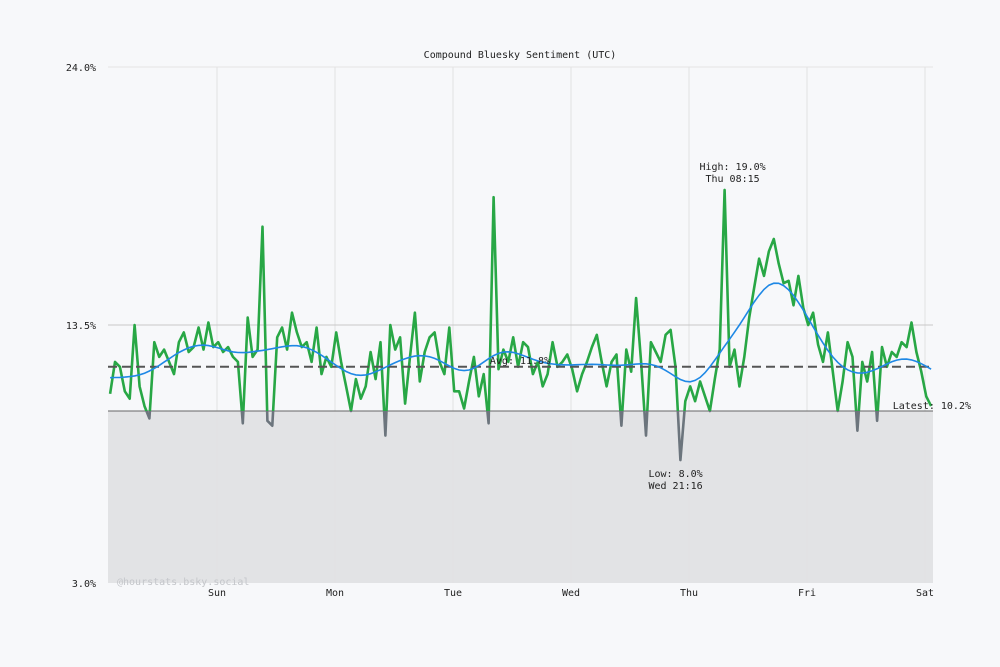 This screenshot has height=667, width=1000. I want to click on x-tick-labels: Sun Mon Tue Wed Thu Fri Sat, so click(571, 593).